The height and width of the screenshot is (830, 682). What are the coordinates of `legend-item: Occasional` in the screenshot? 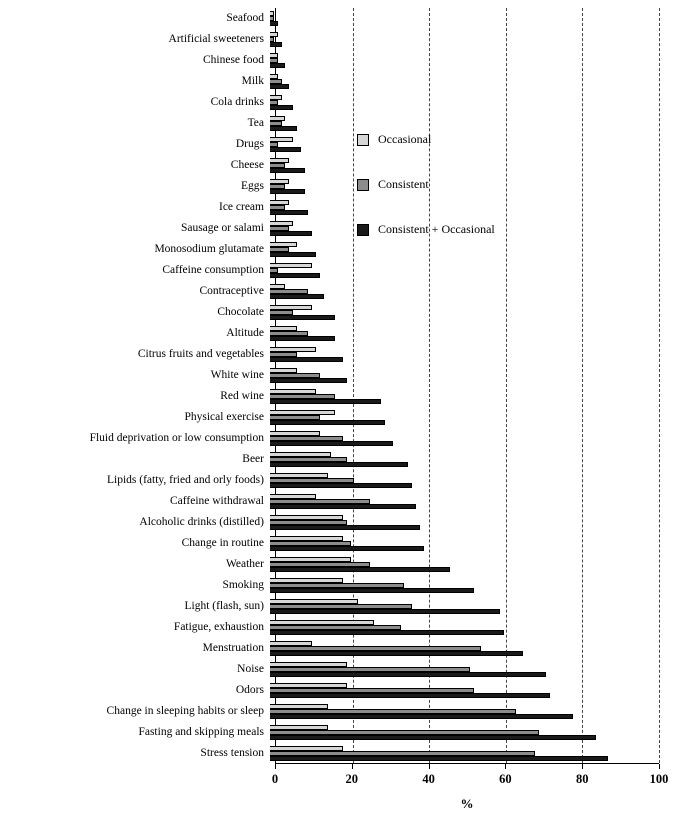 It's located at (426, 139).